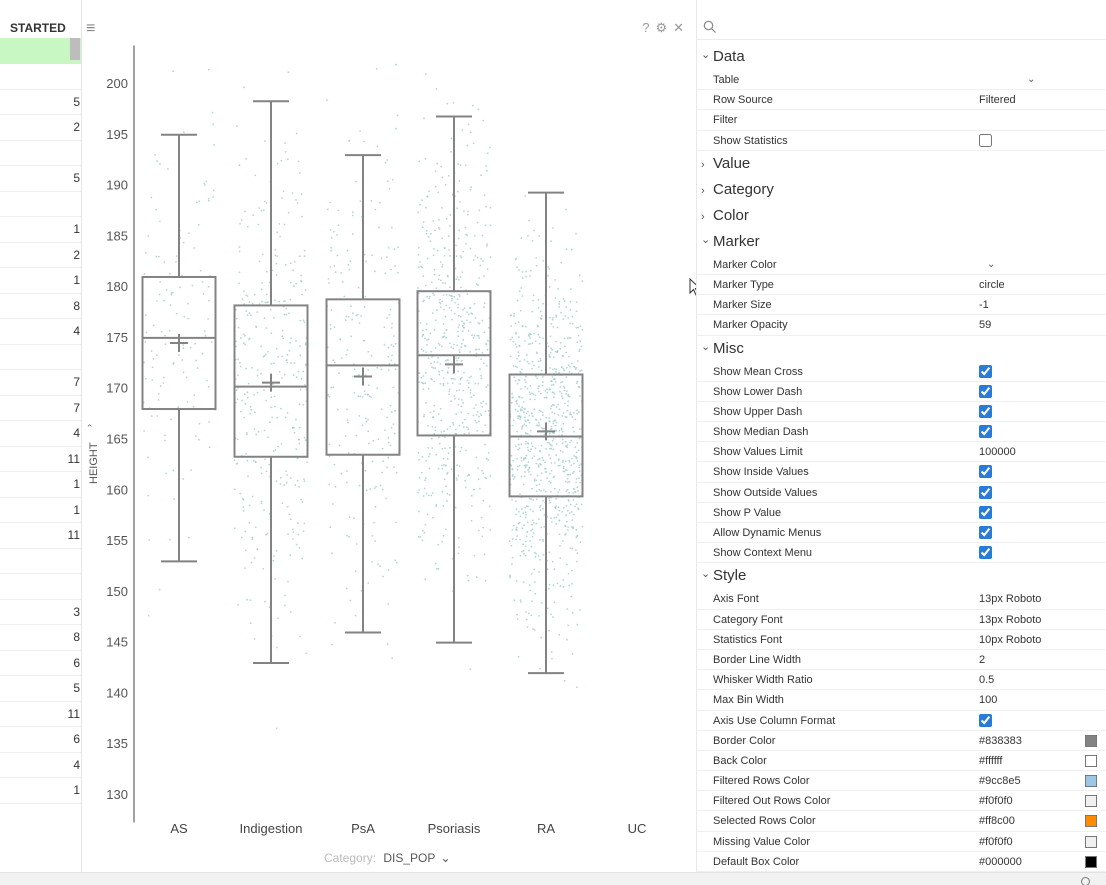 The width and height of the screenshot is (1106, 885). Describe the element at coordinates (901, 242) in the screenshot. I see `section-marker: ⌄ Marker` at that location.